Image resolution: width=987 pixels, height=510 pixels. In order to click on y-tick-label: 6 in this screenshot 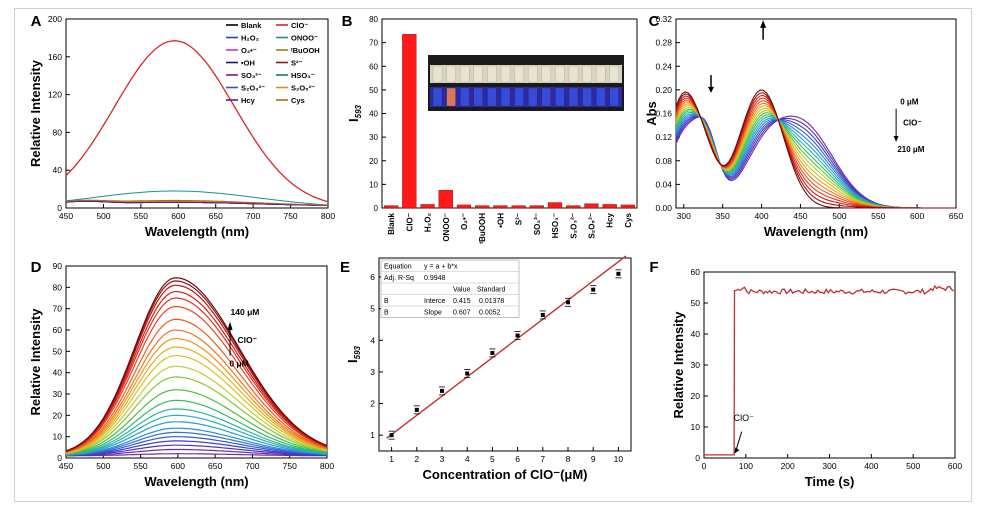, I will do `click(372, 277)`.